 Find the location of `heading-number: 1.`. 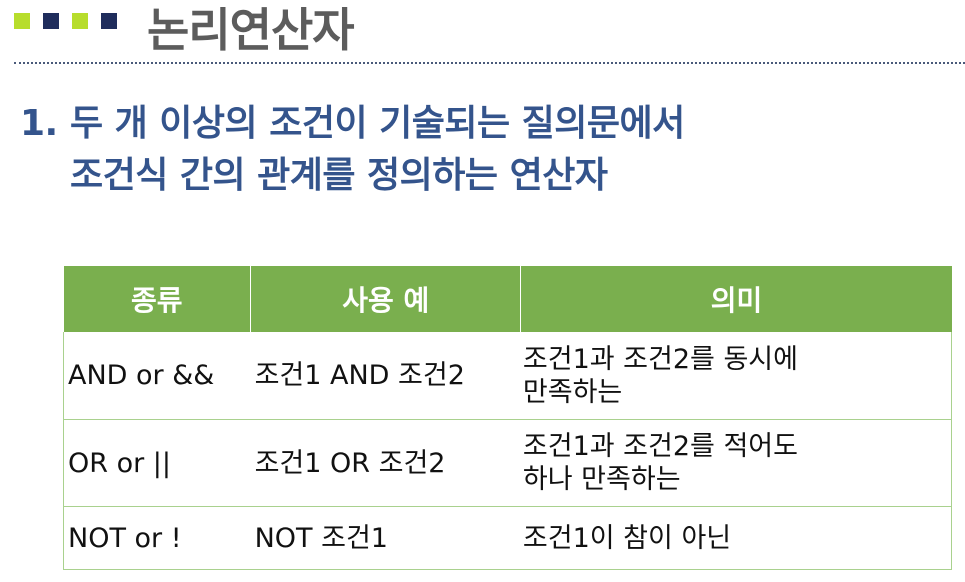

heading-number: 1. is located at coordinates (39, 123).